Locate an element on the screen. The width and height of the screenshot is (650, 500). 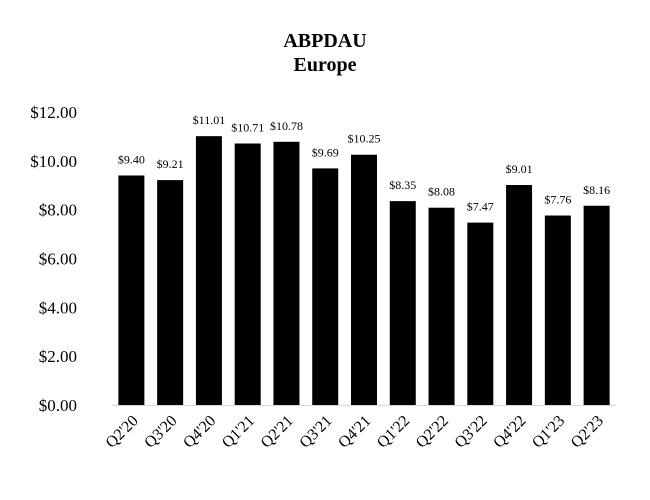
x-tick-label: Q3'20 is located at coordinates (160, 431).